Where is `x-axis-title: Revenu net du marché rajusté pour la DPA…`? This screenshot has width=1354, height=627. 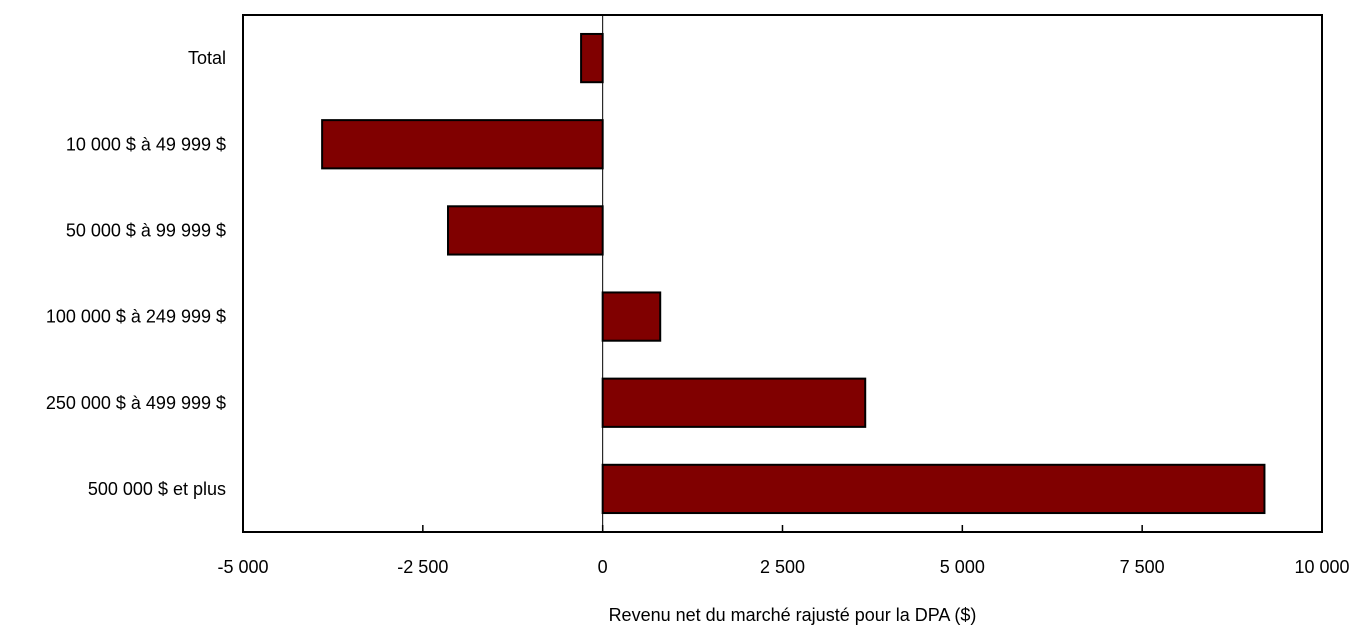
x-axis-title: Revenu net du marché rajusté pour la DPA… is located at coordinates (793, 615).